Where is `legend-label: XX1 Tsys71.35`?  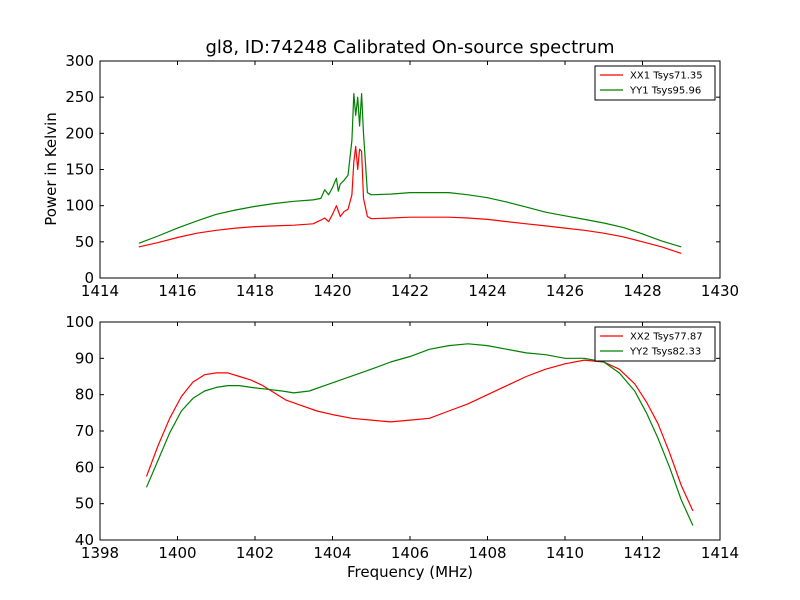 legend-label: XX1 Tsys71.35 is located at coordinates (666, 76).